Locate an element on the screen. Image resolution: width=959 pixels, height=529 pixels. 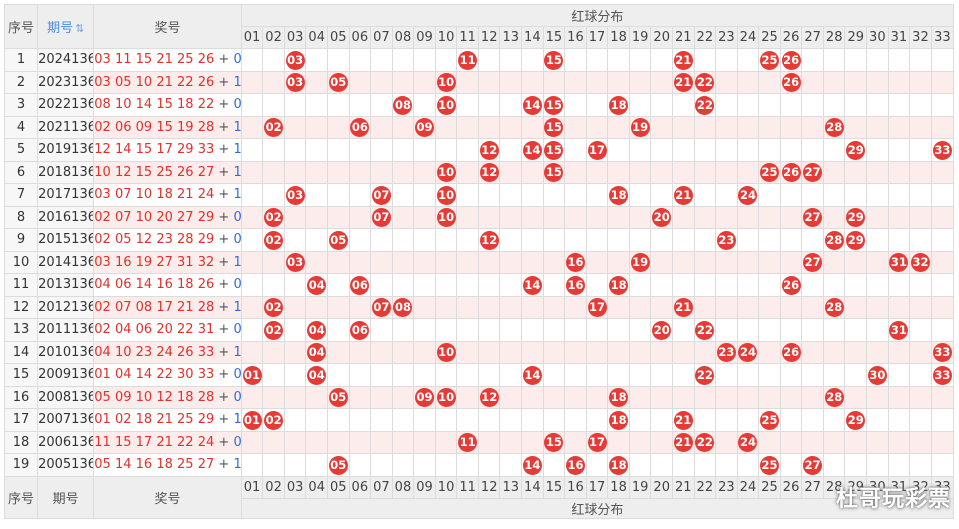
red-number: 05 is located at coordinates (102, 465).